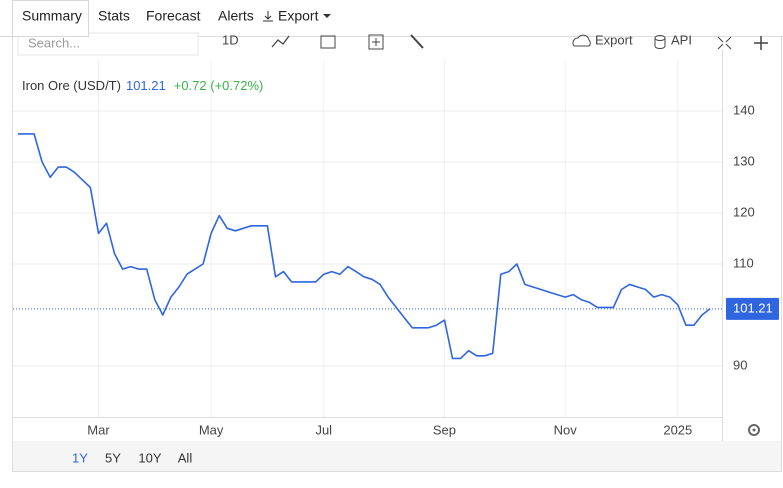 This screenshot has width=783, height=488. What do you see at coordinates (80, 457) in the screenshot?
I see `range-button: 1Y` at bounding box center [80, 457].